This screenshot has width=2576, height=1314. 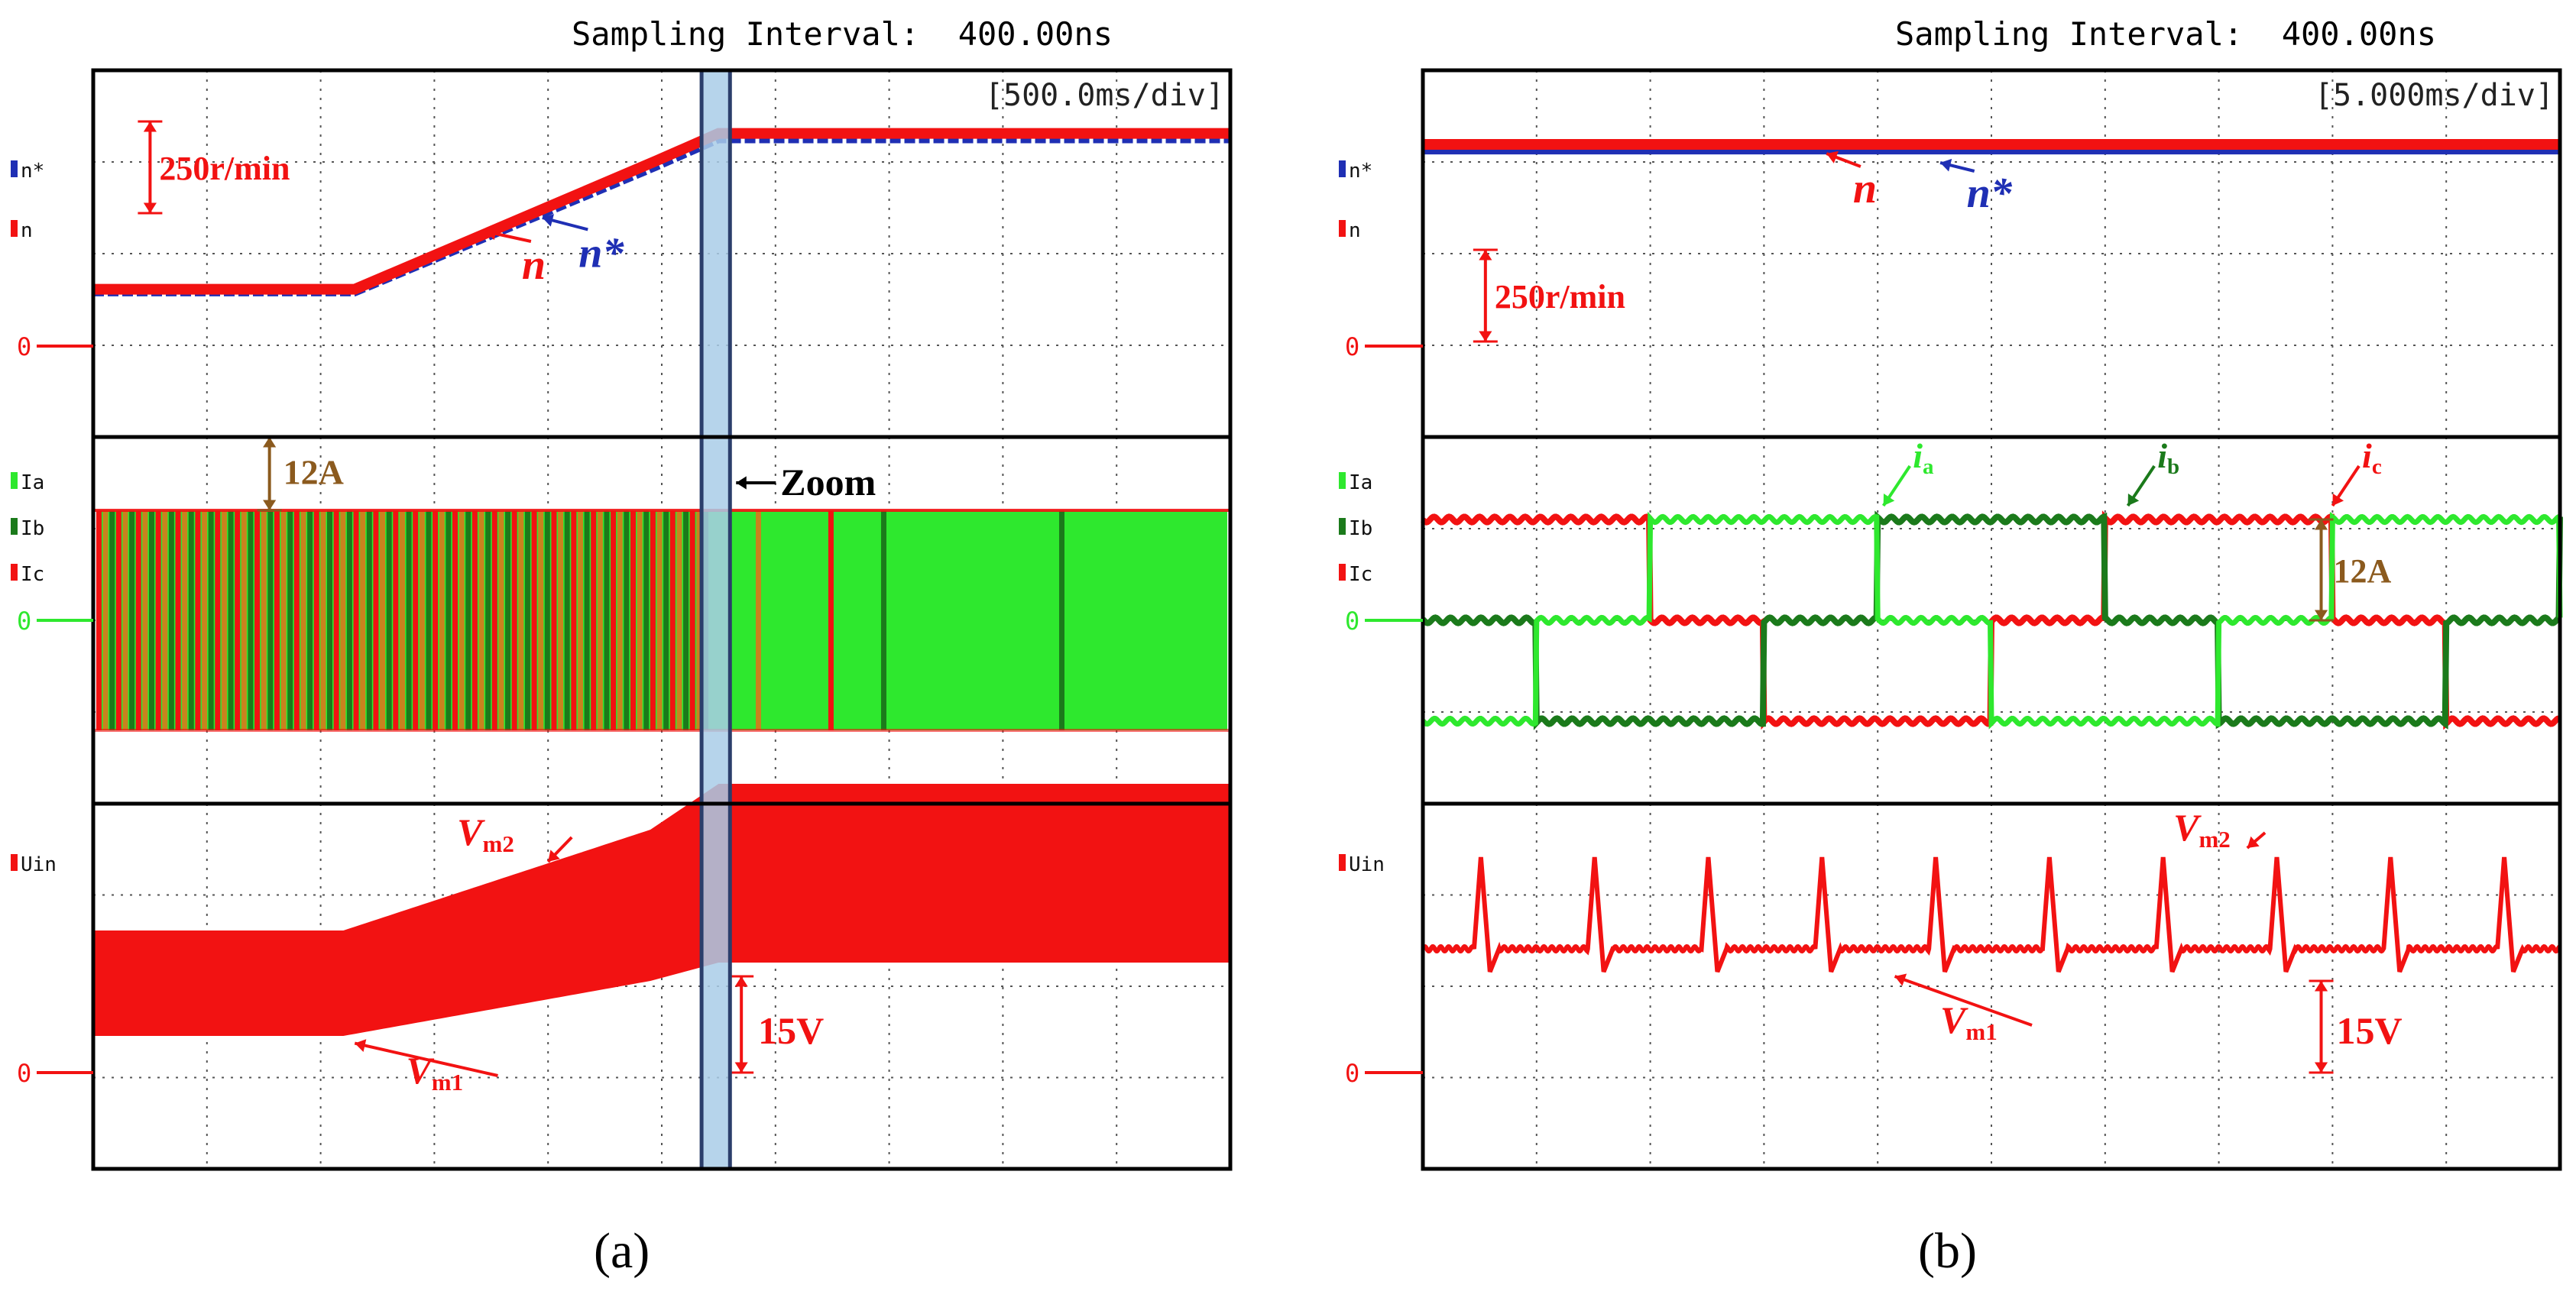 I want to click on speed-pane: 250r/min n n* [500.0ms/div], so click(x=661, y=187).